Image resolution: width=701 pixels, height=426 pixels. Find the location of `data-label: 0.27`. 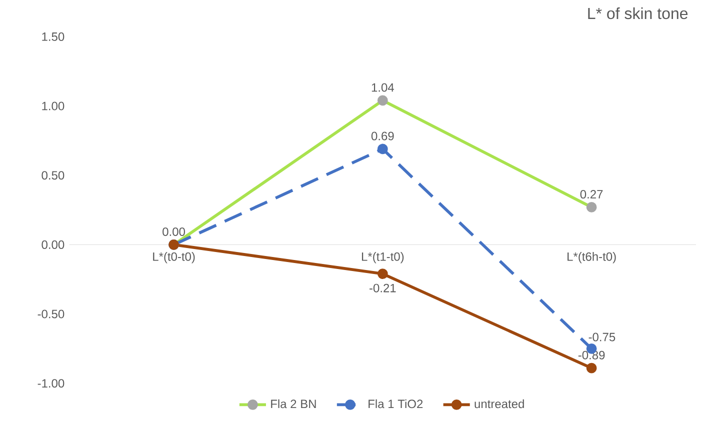

data-label: 0.27 is located at coordinates (591, 194).